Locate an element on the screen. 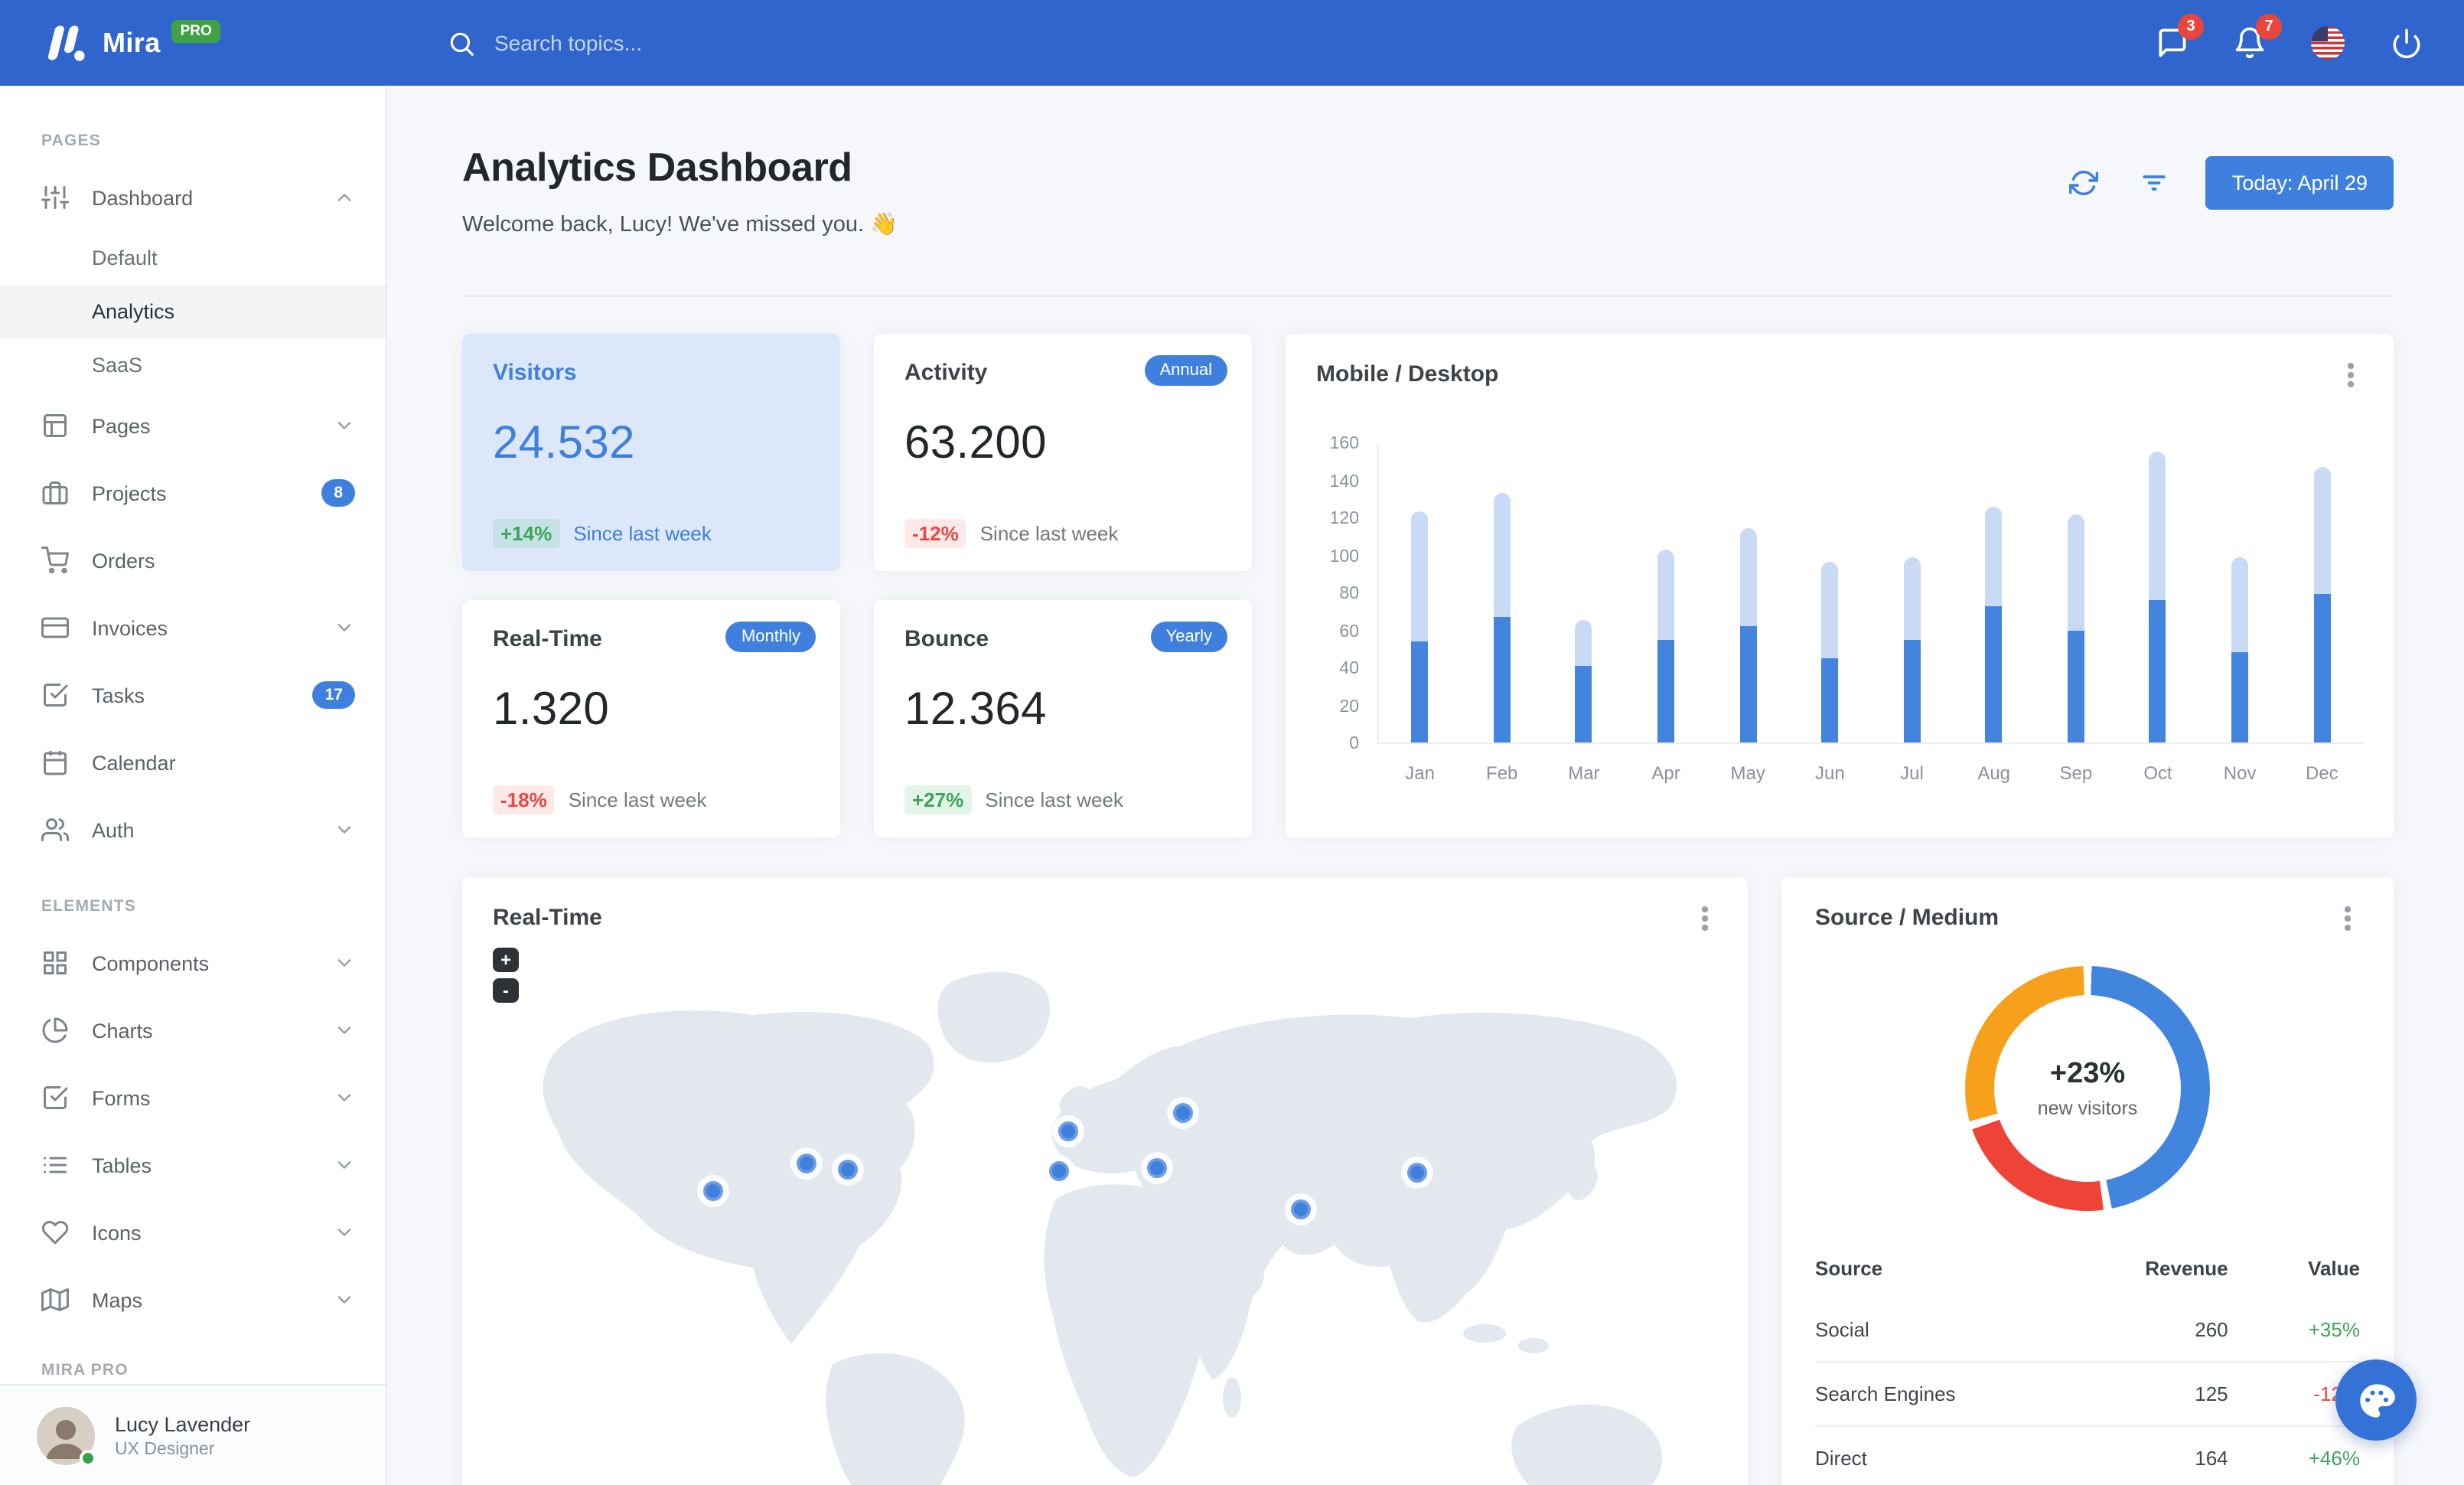 Image resolution: width=2464 pixels, height=1485 pixels. sidebar-item-analytics: Analytics is located at coordinates (193, 311).